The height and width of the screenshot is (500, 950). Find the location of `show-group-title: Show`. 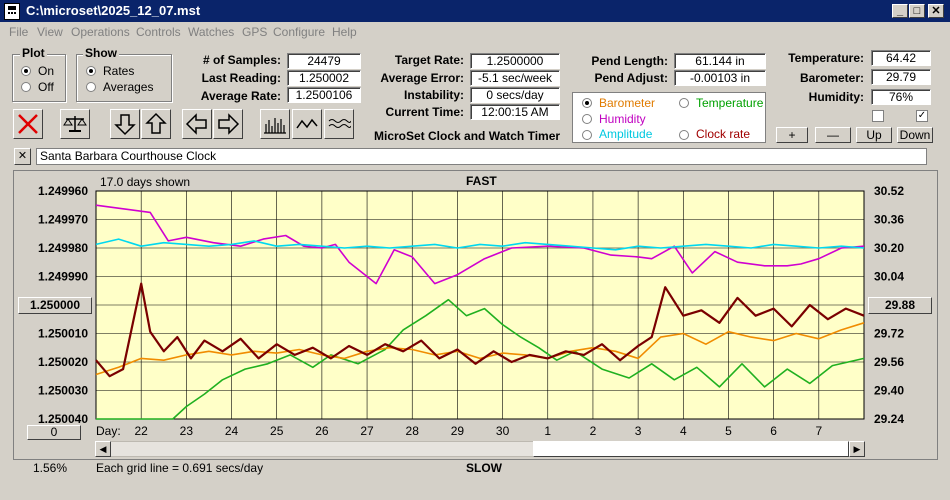

show-group-title: Show is located at coordinates (101, 53).